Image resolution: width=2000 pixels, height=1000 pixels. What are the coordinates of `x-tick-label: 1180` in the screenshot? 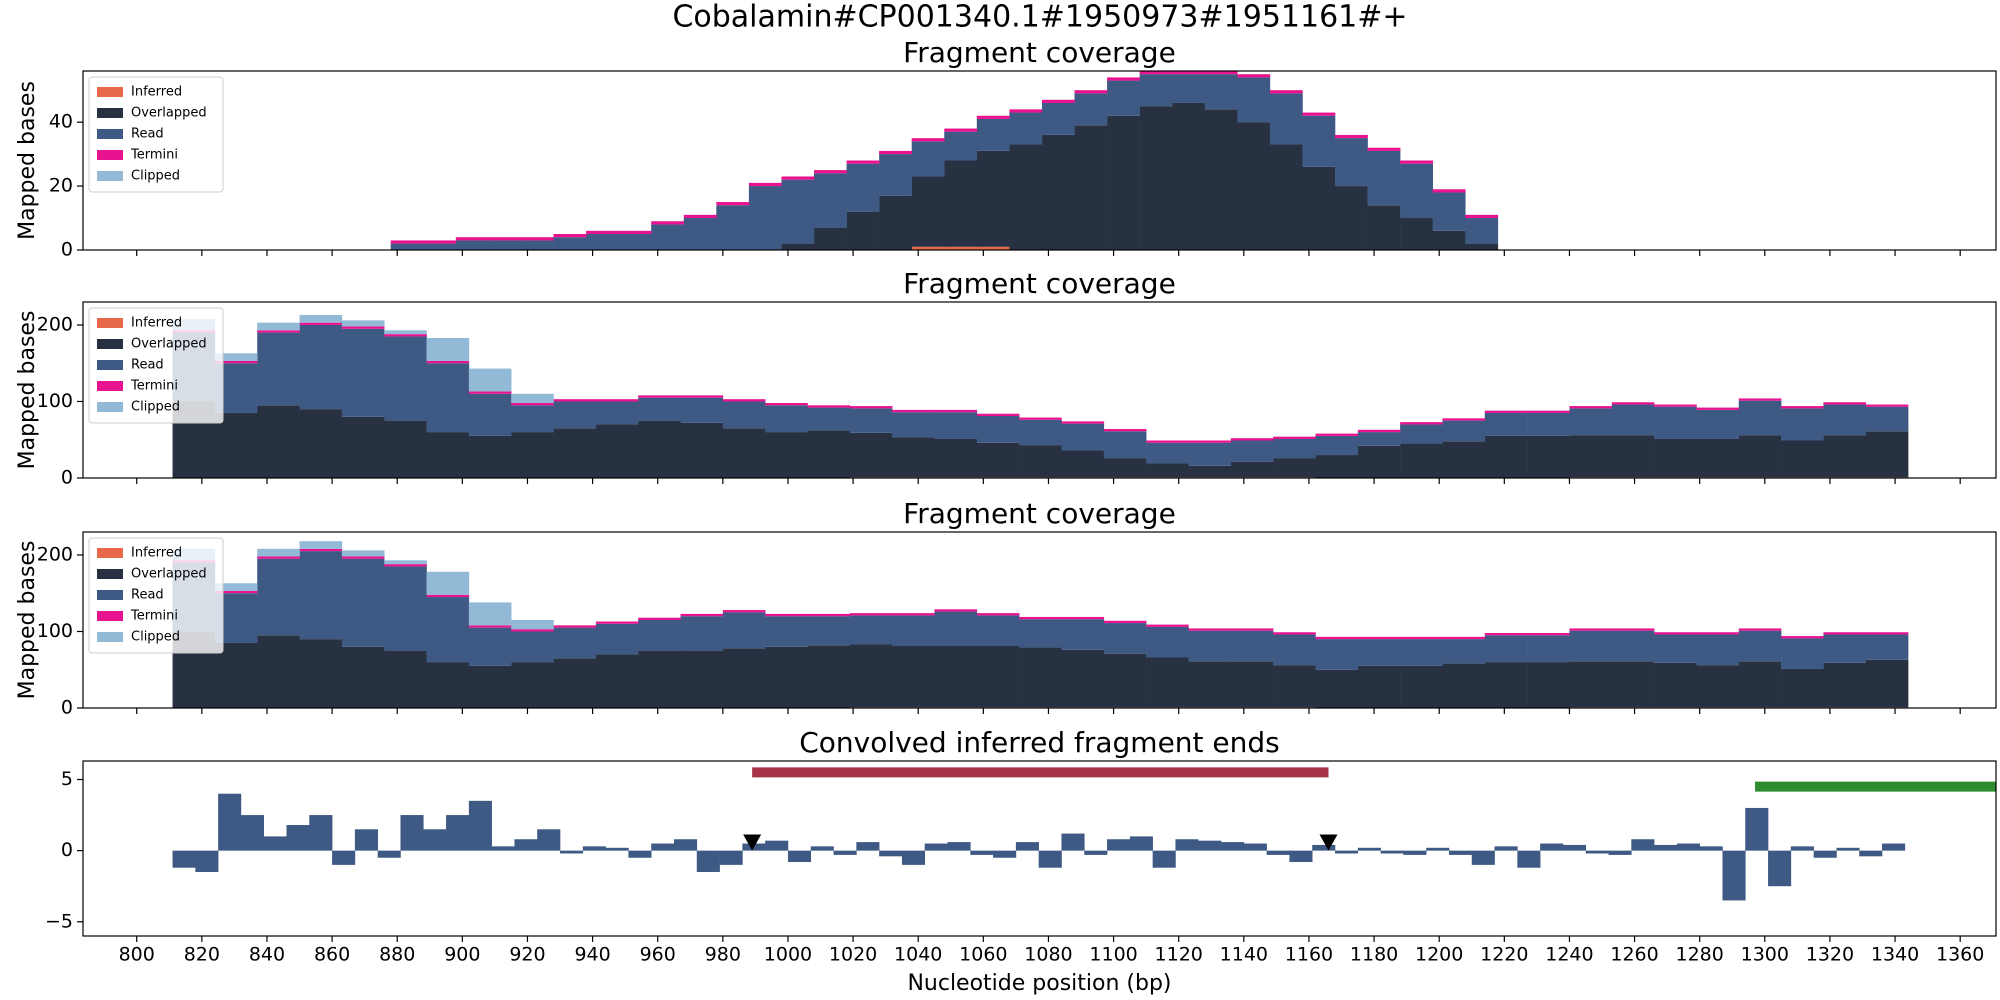 It's located at (1374, 955).